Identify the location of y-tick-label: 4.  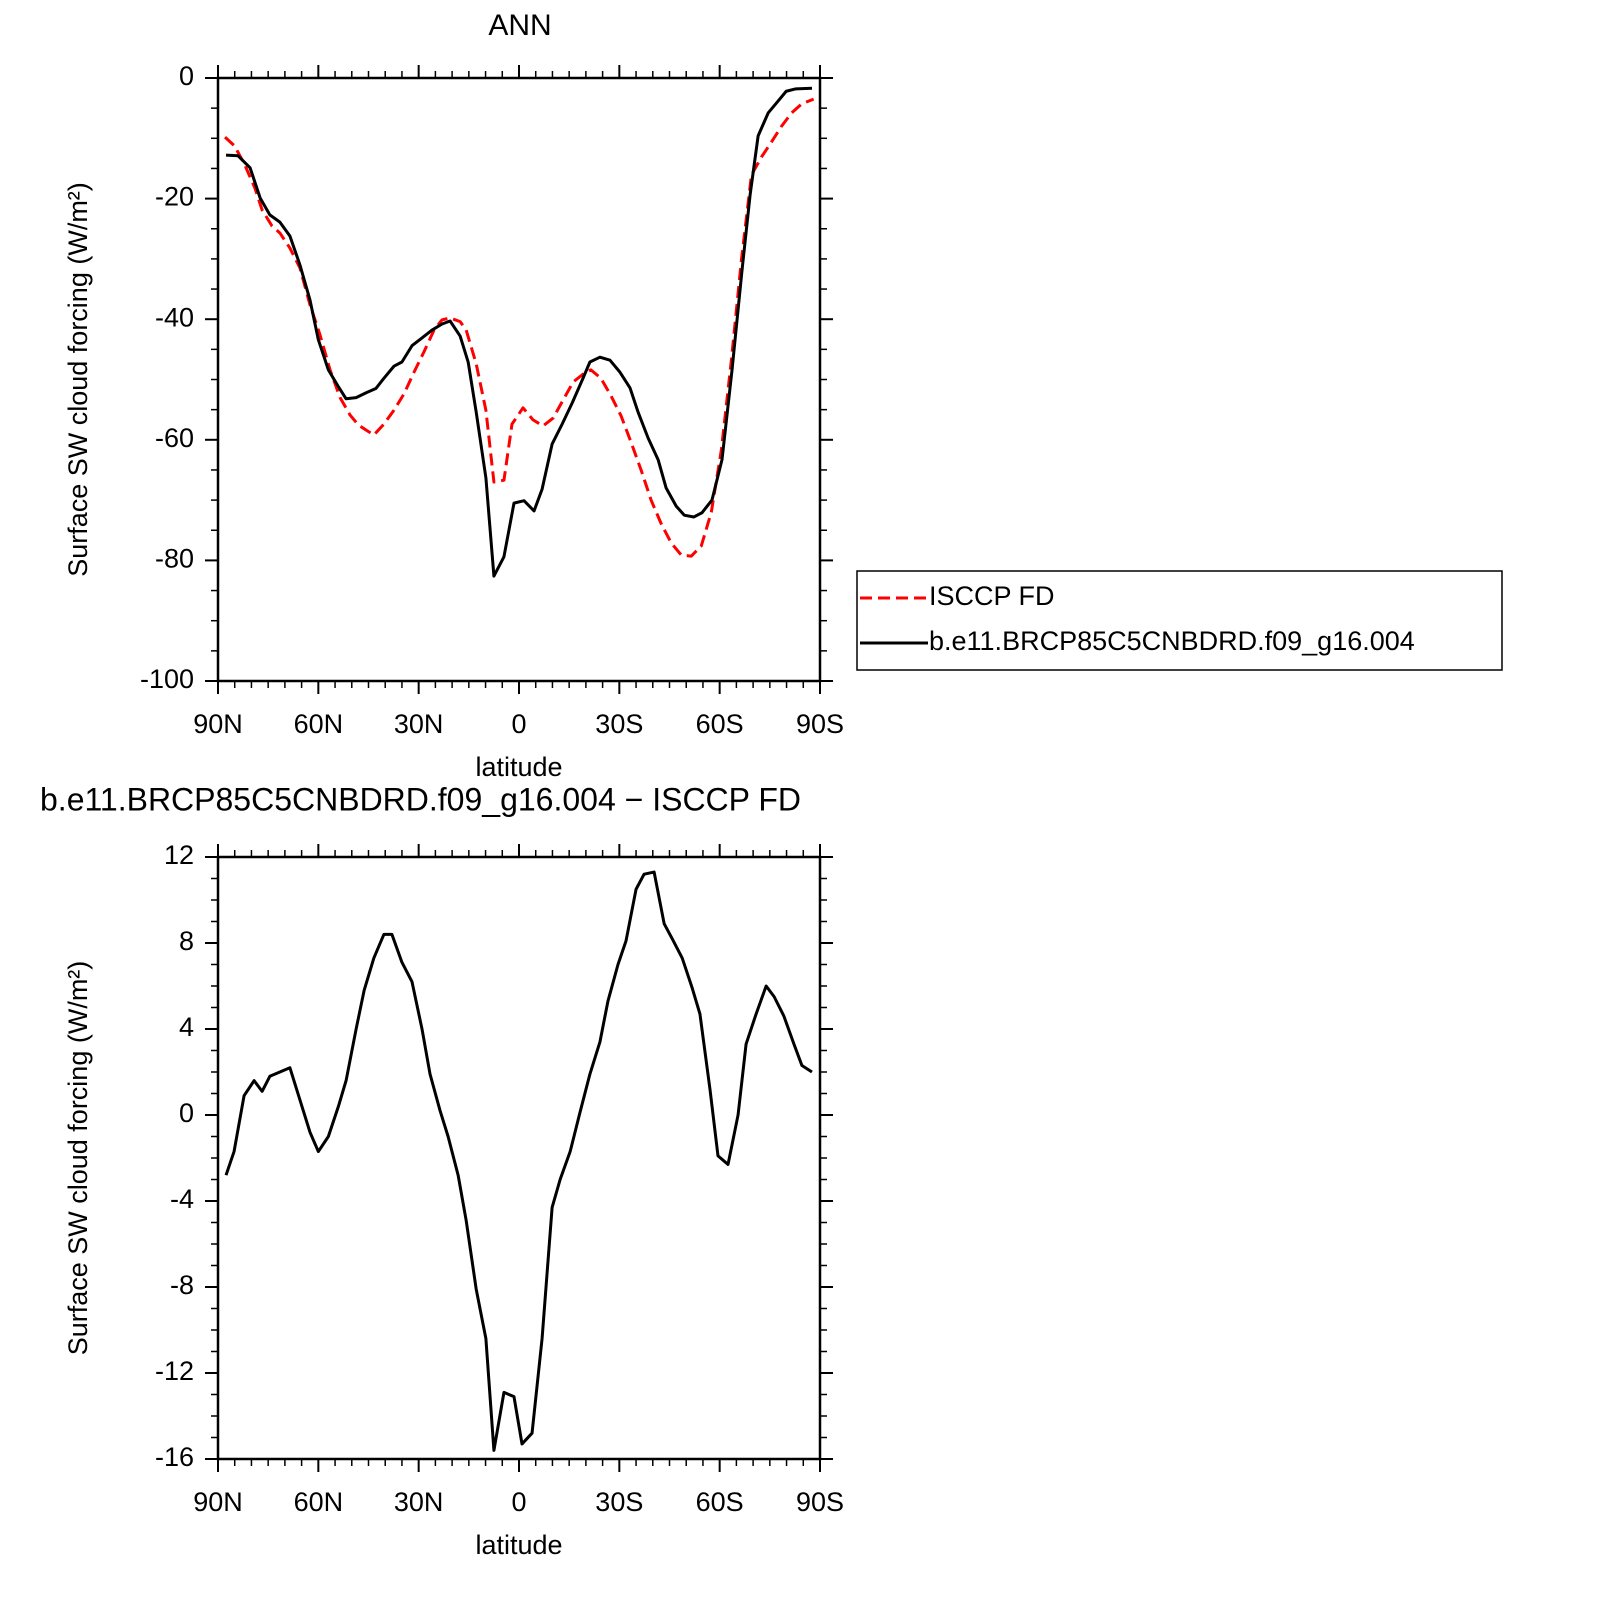
(186, 1027).